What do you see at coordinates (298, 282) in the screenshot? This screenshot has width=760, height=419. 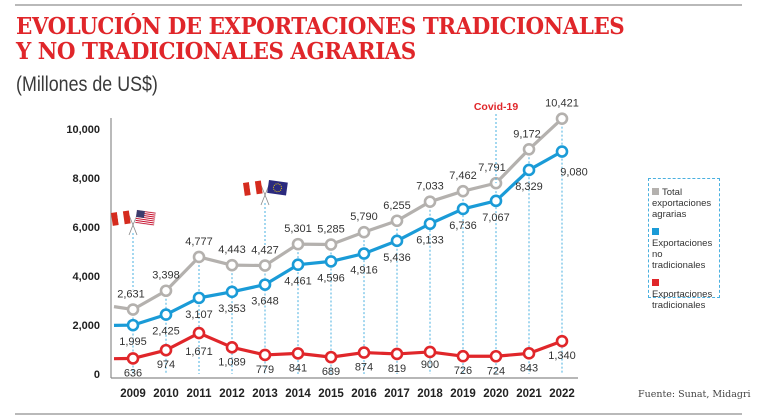 I see `data-label: 4,461` at bounding box center [298, 282].